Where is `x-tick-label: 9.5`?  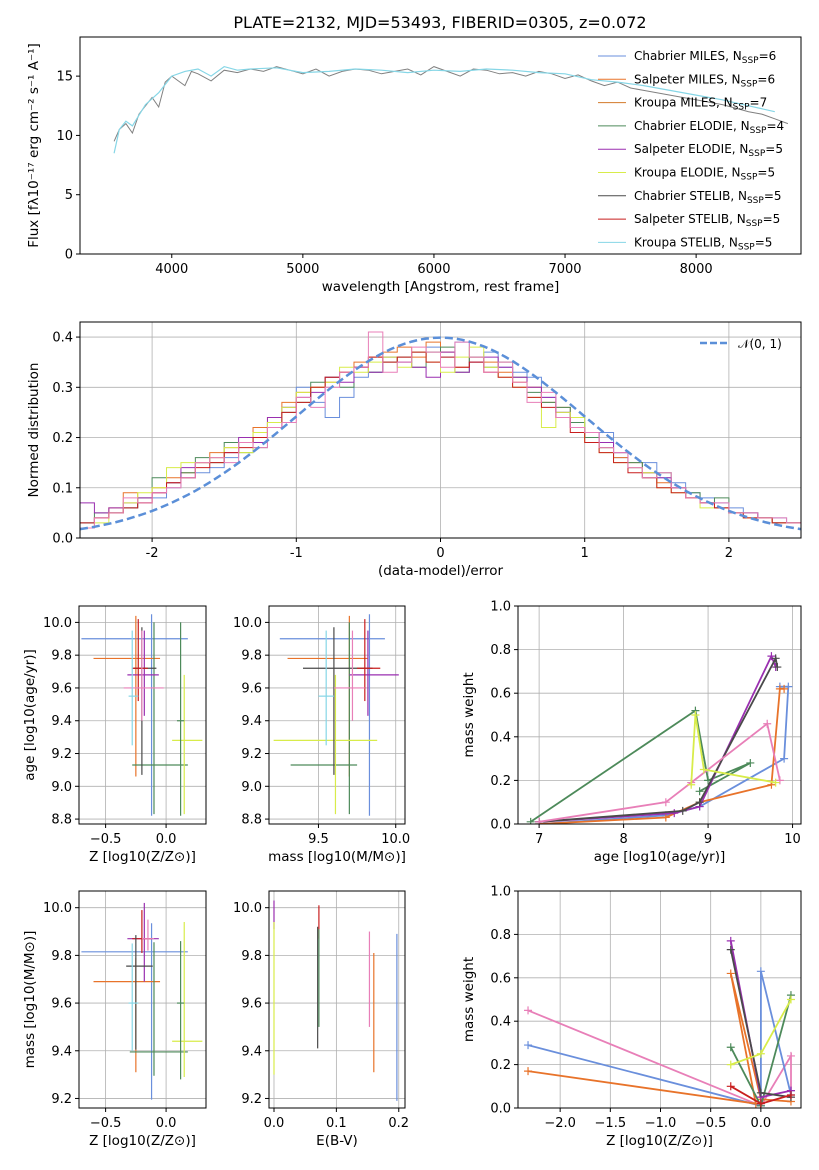
x-tick-label: 9.5 is located at coordinates (318, 839).